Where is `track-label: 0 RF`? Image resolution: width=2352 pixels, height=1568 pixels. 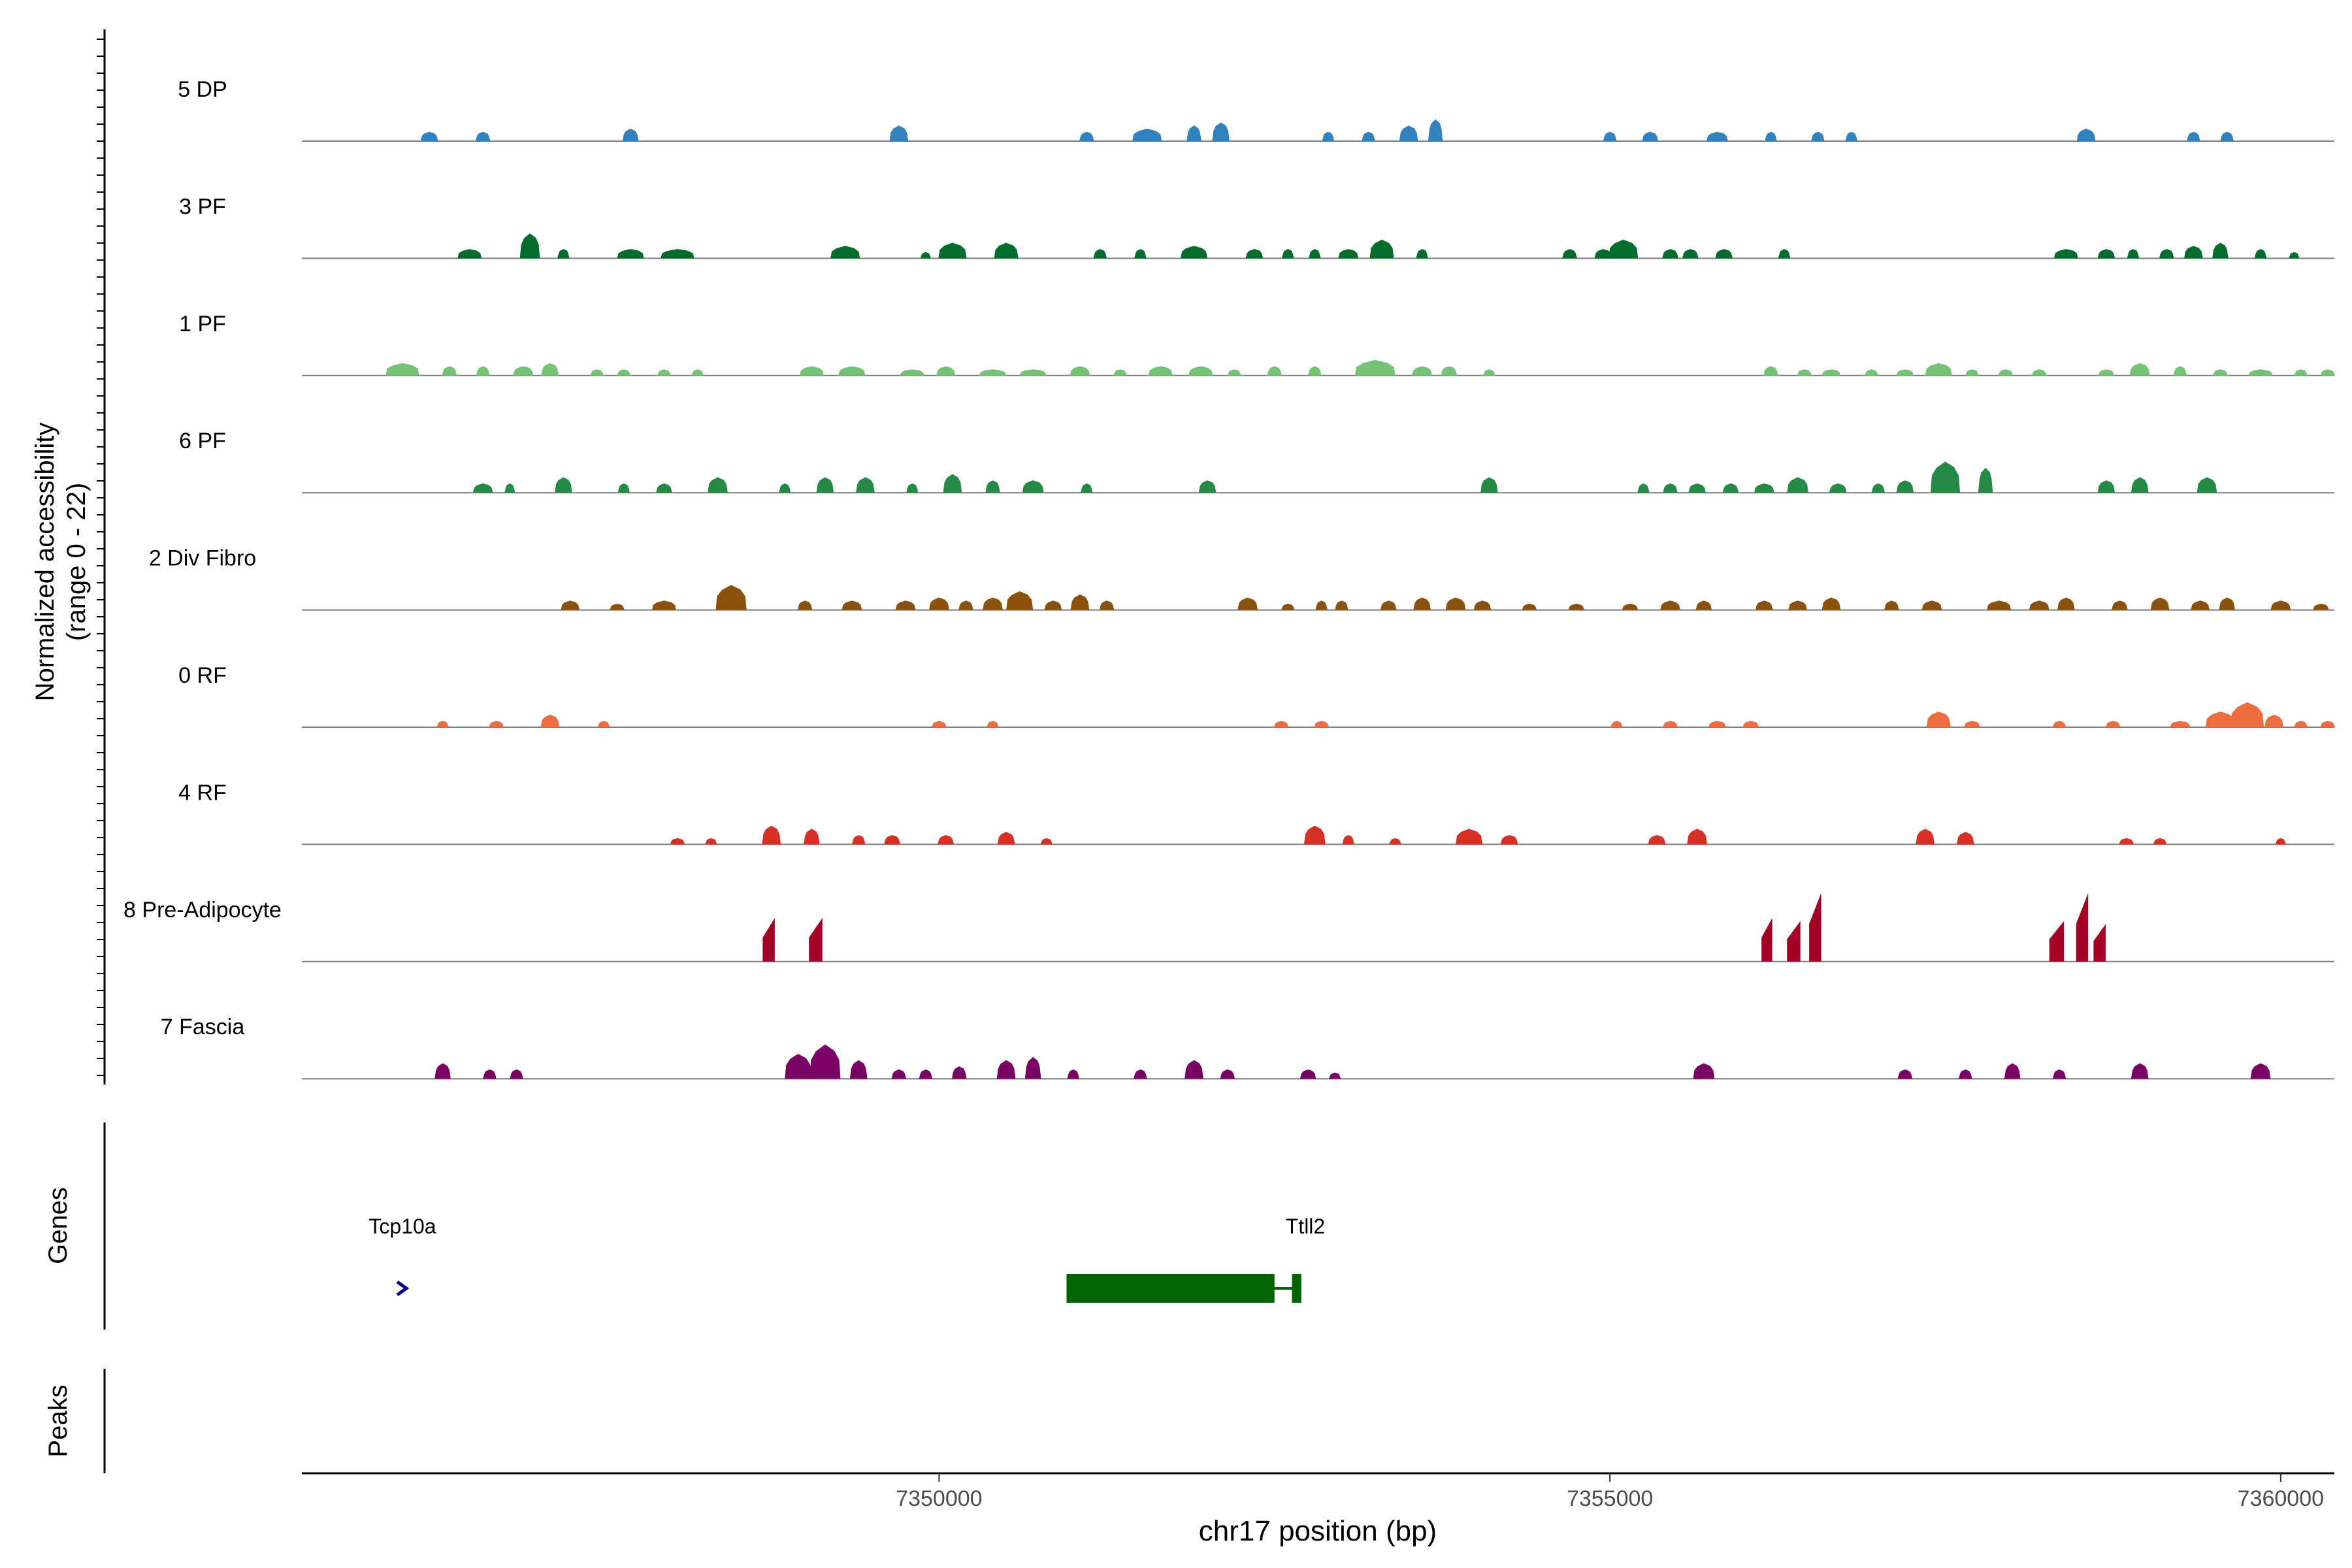 track-label: 0 RF is located at coordinates (202, 675).